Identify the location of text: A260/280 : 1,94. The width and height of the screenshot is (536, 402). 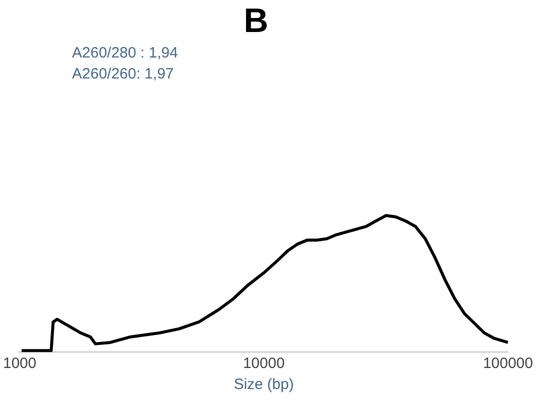
(125, 53).